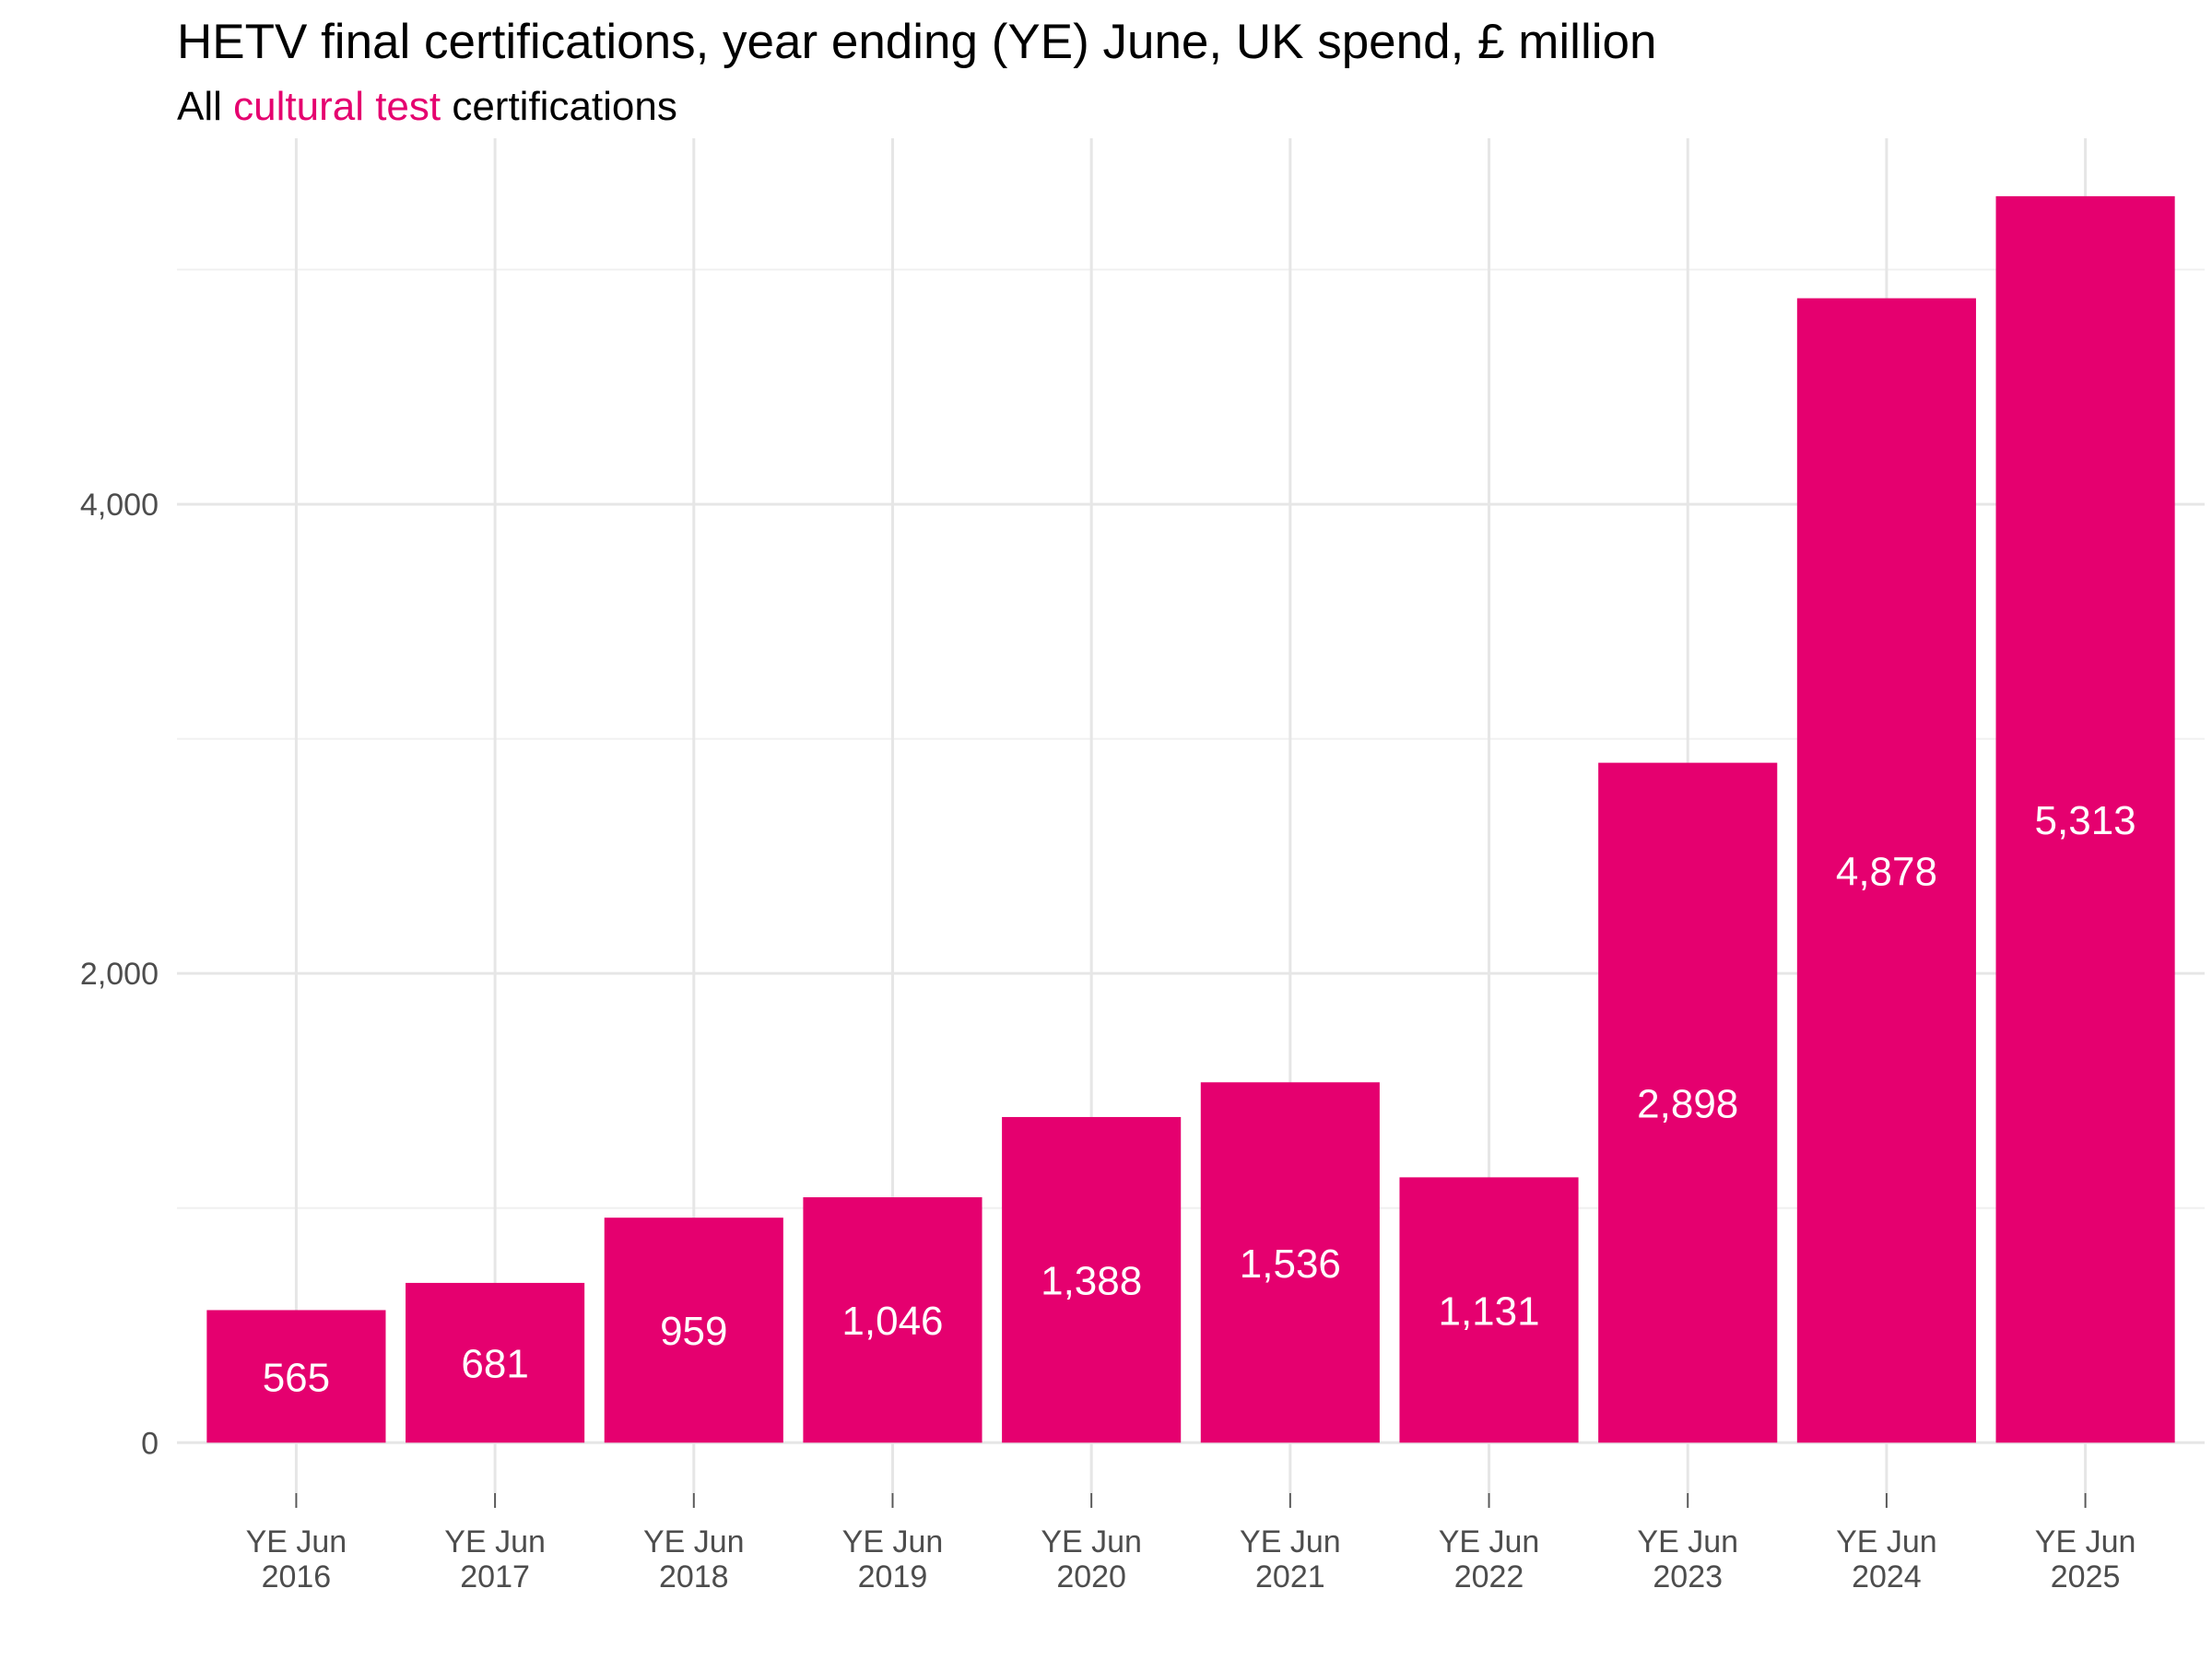 The width and height of the screenshot is (2212, 1659). Describe the element at coordinates (1688, 1576) in the screenshot. I see `x-tick-label-line: 2023` at that location.